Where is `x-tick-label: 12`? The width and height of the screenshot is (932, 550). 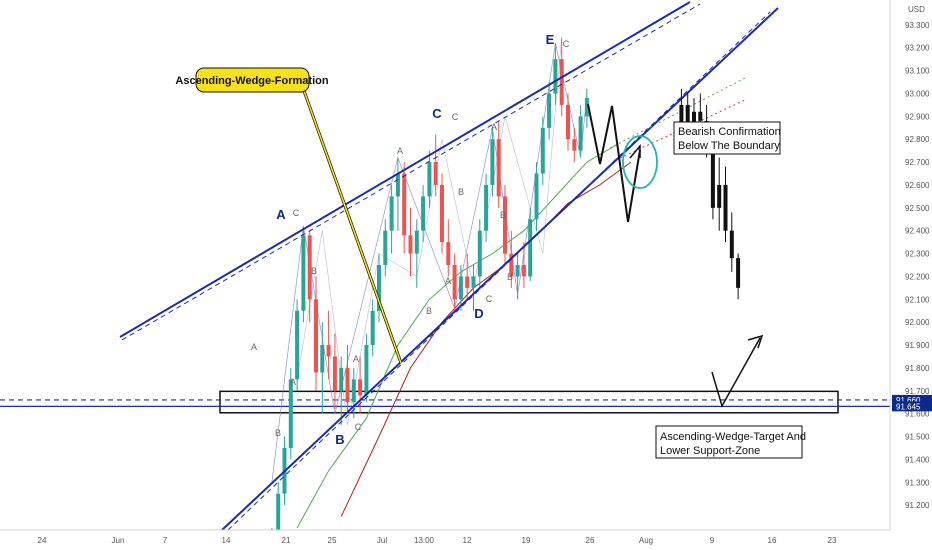 x-tick-label: 12 is located at coordinates (467, 540).